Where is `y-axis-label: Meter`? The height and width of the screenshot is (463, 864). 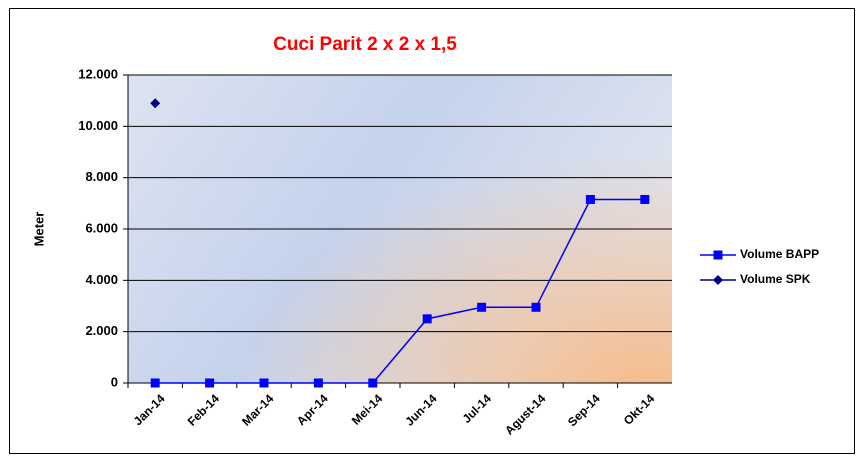 y-axis-label: Meter is located at coordinates (38, 229).